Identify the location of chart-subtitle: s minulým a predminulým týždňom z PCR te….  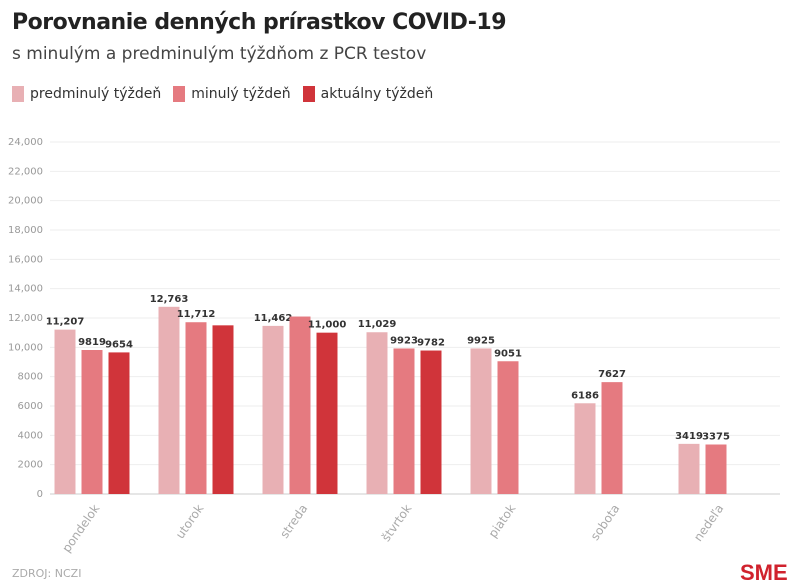
(219, 54).